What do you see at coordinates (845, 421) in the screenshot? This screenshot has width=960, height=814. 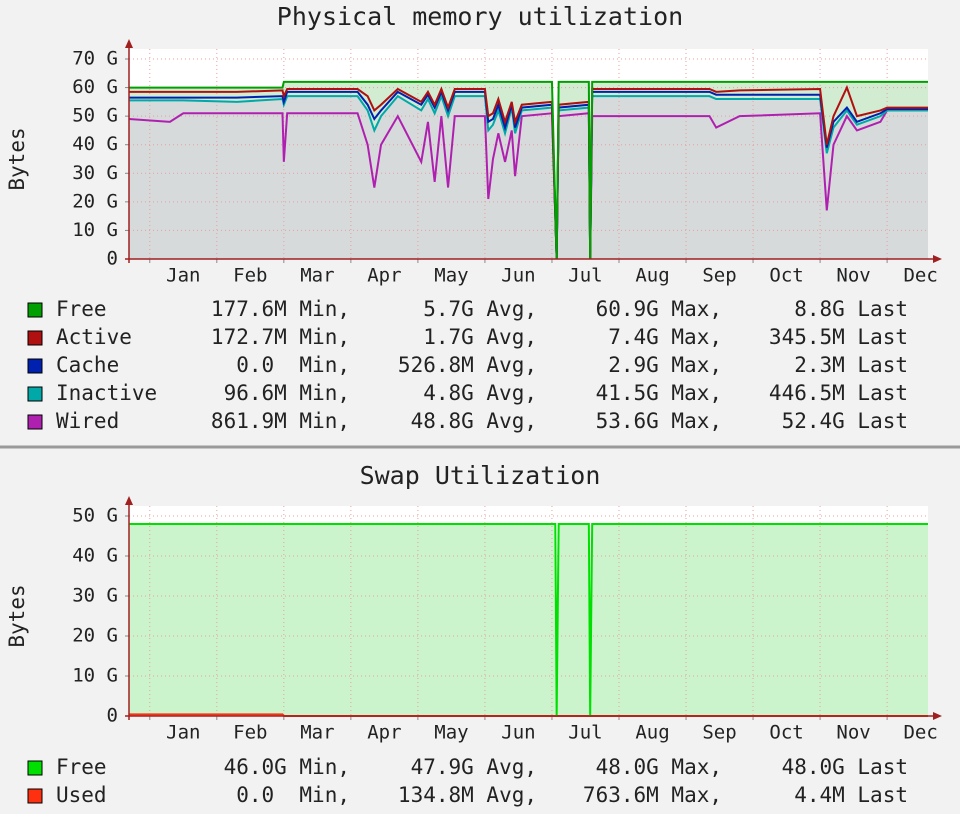 I see `legend-stat: 52.4G Last` at bounding box center [845, 421].